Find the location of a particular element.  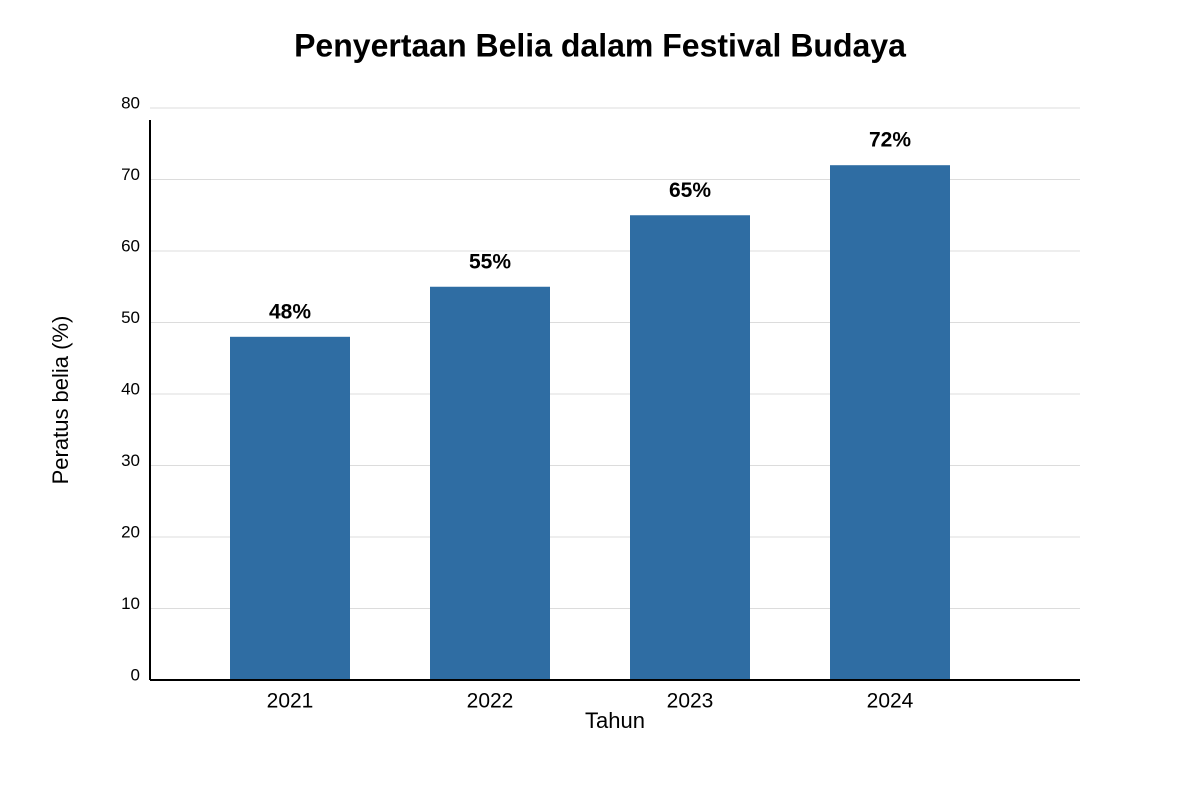

x-axis-label: Tahun is located at coordinates (615, 720).